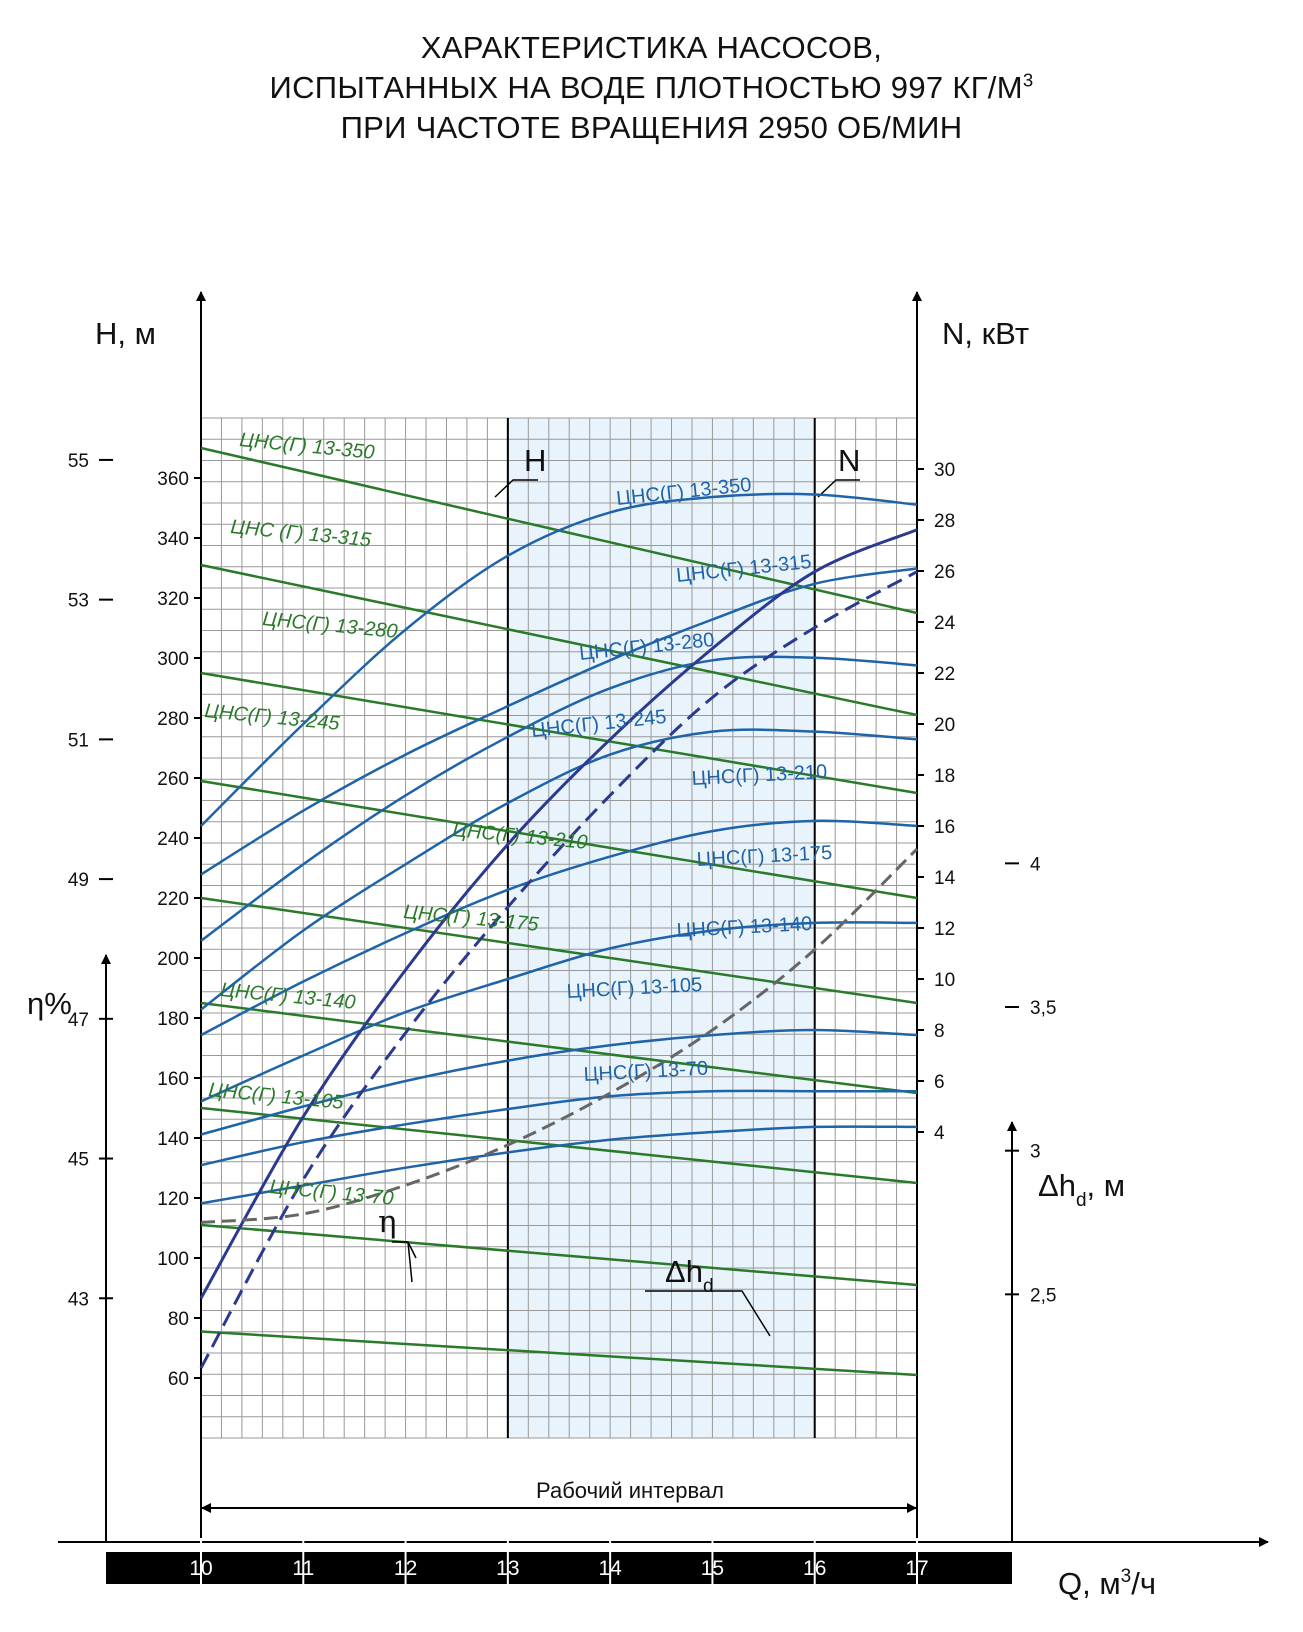 The image size is (1303, 1632). Describe the element at coordinates (173, 479) in the screenshot. I see `y-head-tick-label: 360` at that location.